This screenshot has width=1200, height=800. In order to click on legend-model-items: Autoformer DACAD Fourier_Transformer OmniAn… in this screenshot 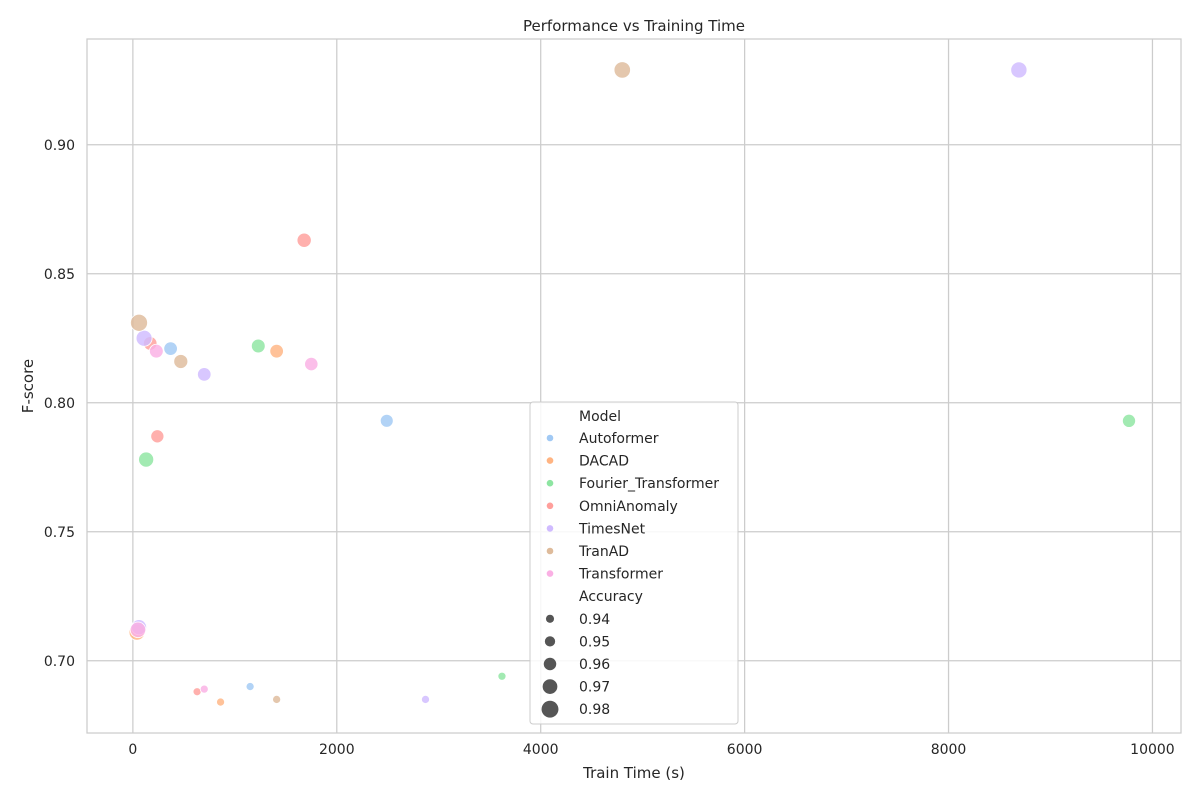, I will do `click(632, 507)`.